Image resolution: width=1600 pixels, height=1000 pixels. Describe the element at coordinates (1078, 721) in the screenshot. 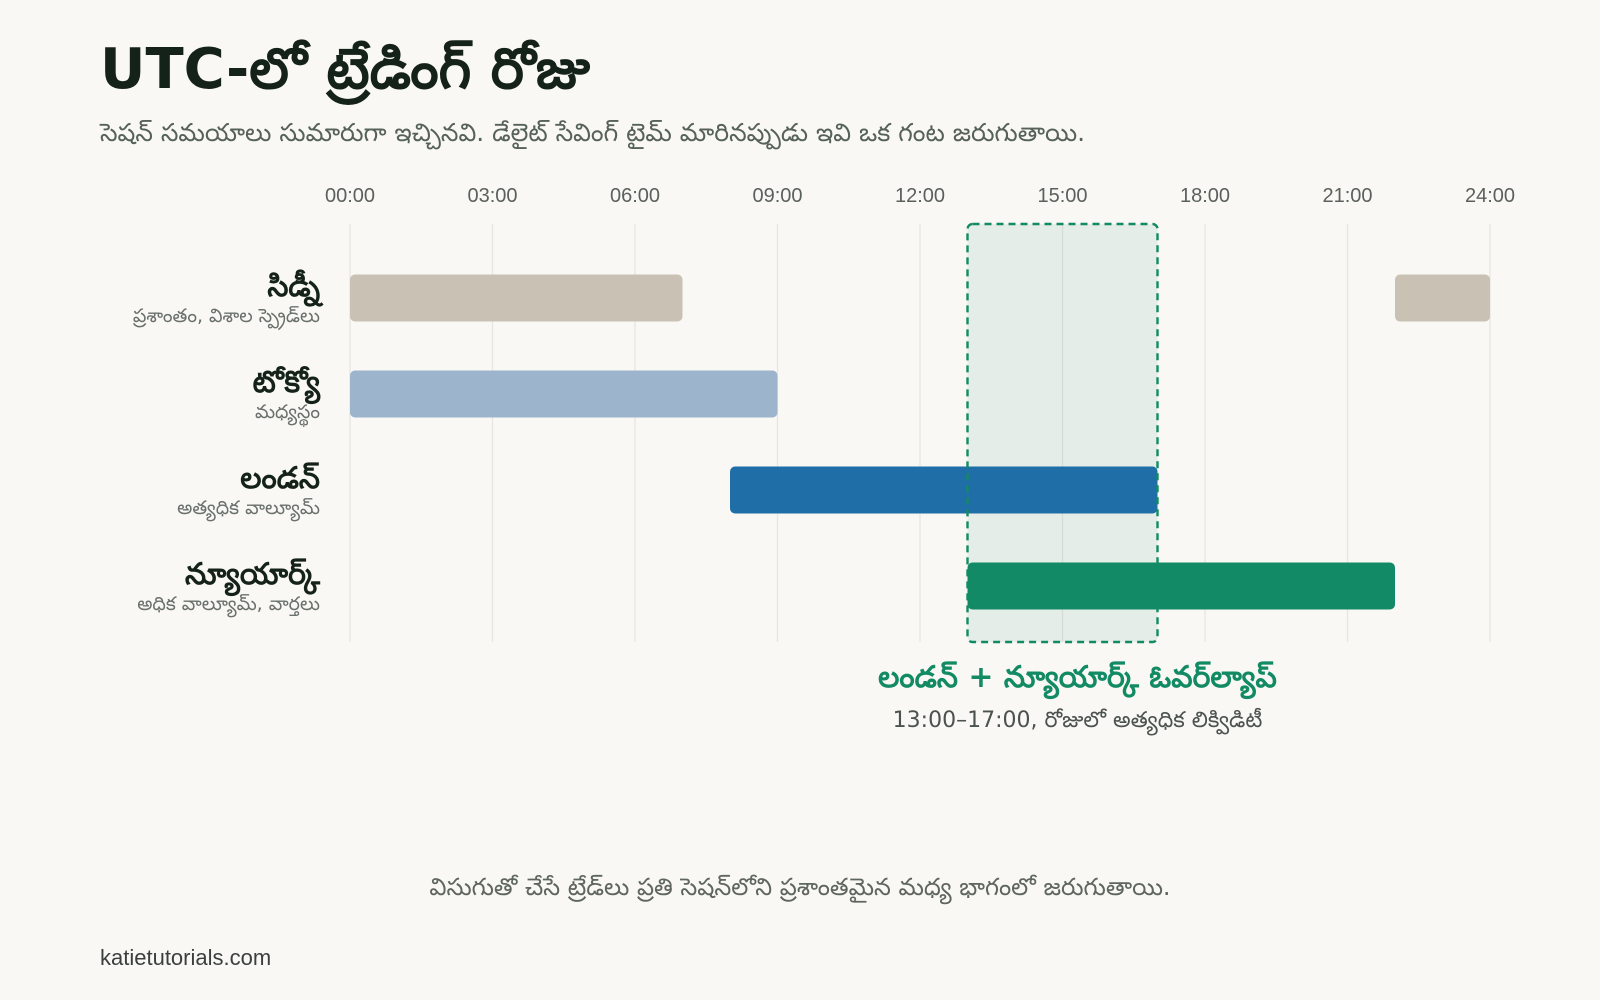

I see `overlap-subtitle: 13:00–17:00, రోజులో అత్యధిక లిక్విడిటీ` at that location.